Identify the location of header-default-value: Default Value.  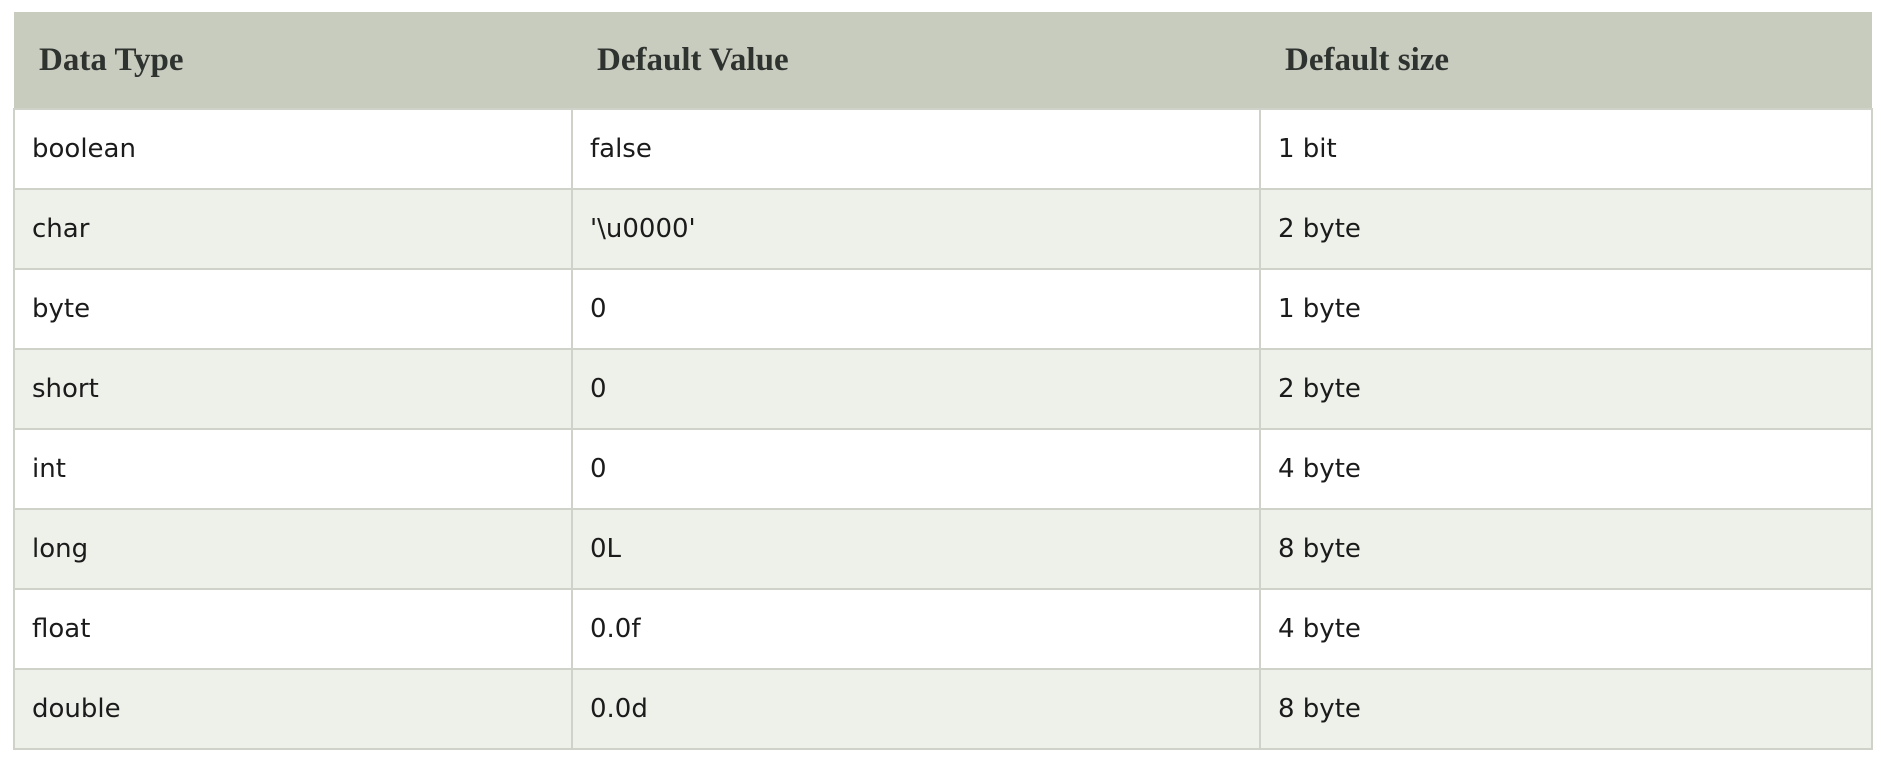
(693, 59).